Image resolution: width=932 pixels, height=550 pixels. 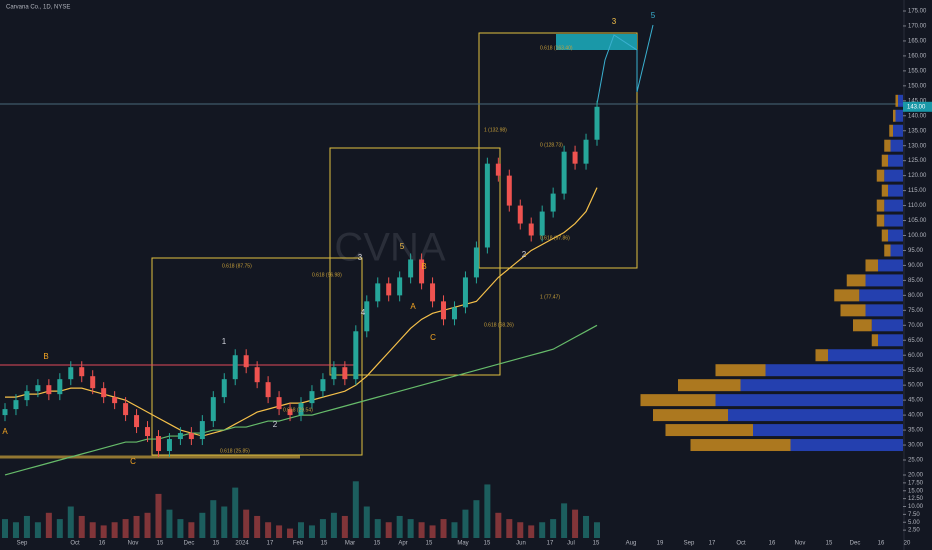 What do you see at coordinates (917, 206) in the screenshot?
I see `y-tick-label: 110.00` at bounding box center [917, 206].